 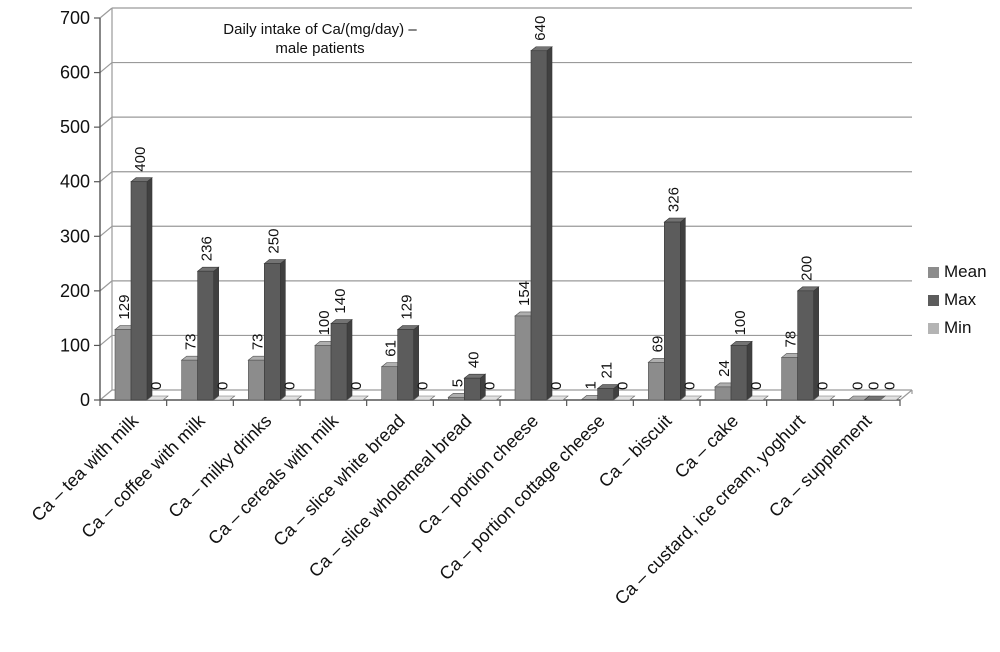 What do you see at coordinates (75, 345) in the screenshot?
I see `y-tick-label: 100` at bounding box center [75, 345].